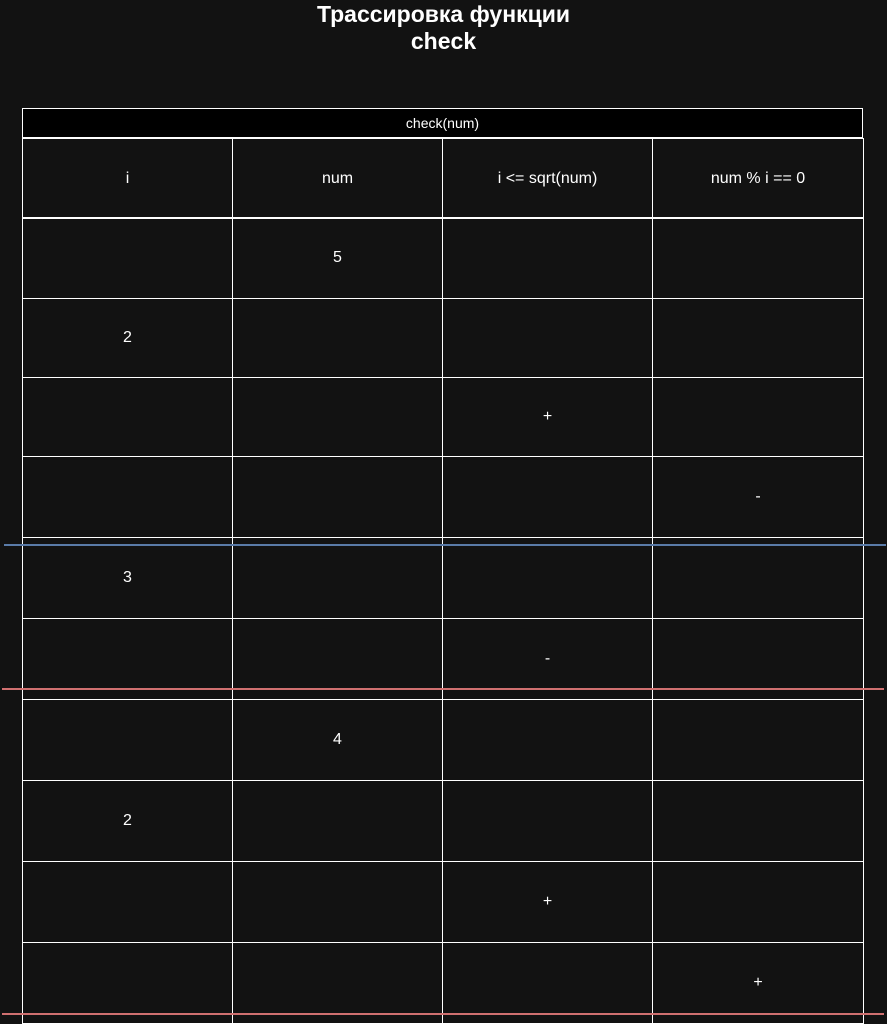 The height and width of the screenshot is (1024, 887). I want to click on column-header: i, so click(127, 178).